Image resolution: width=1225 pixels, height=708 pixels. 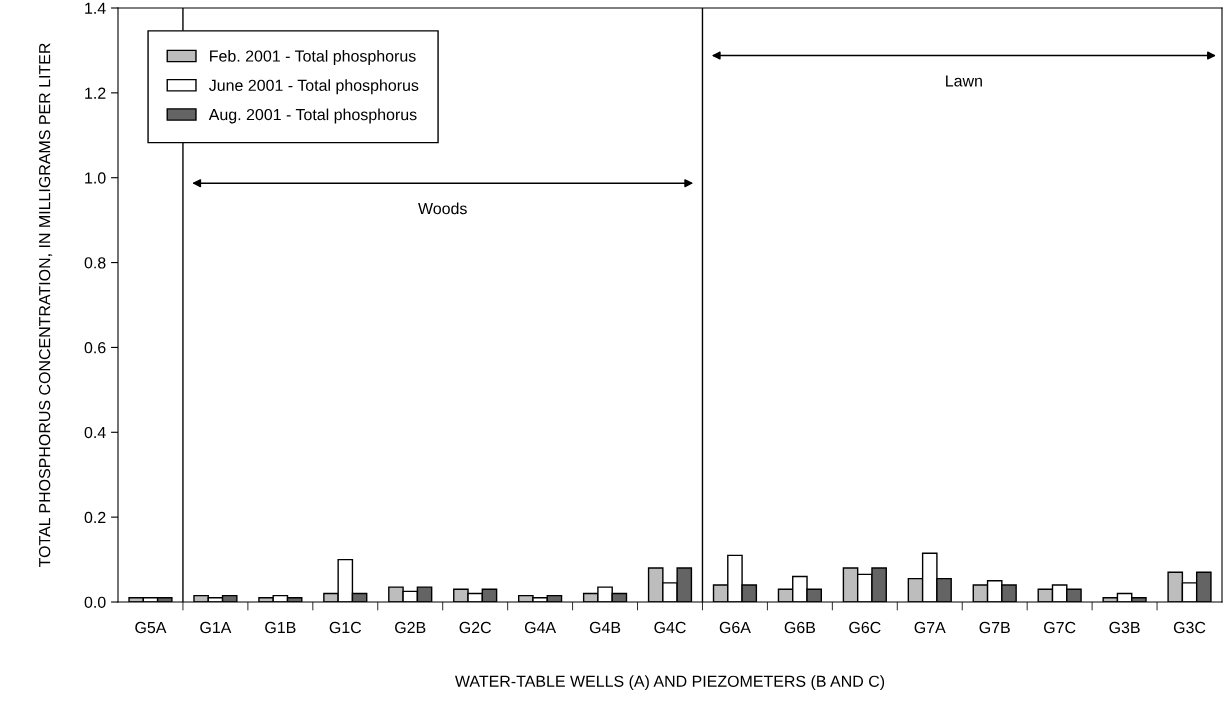 I want to click on x-tick-label: G7A, so click(x=930, y=627).